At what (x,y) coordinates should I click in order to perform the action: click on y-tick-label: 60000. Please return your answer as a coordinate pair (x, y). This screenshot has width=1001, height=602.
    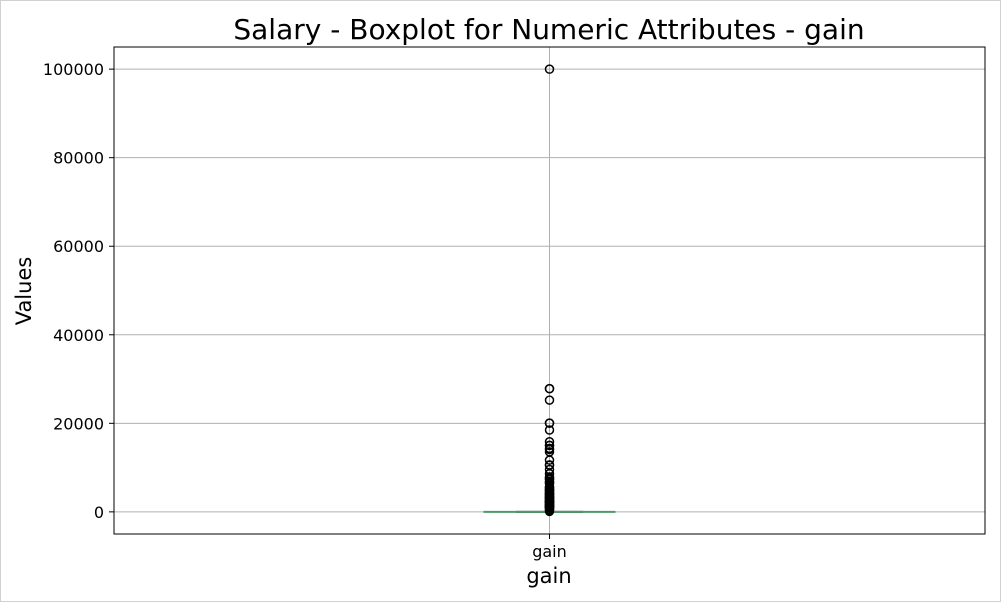
    Looking at the image, I should click on (78, 246).